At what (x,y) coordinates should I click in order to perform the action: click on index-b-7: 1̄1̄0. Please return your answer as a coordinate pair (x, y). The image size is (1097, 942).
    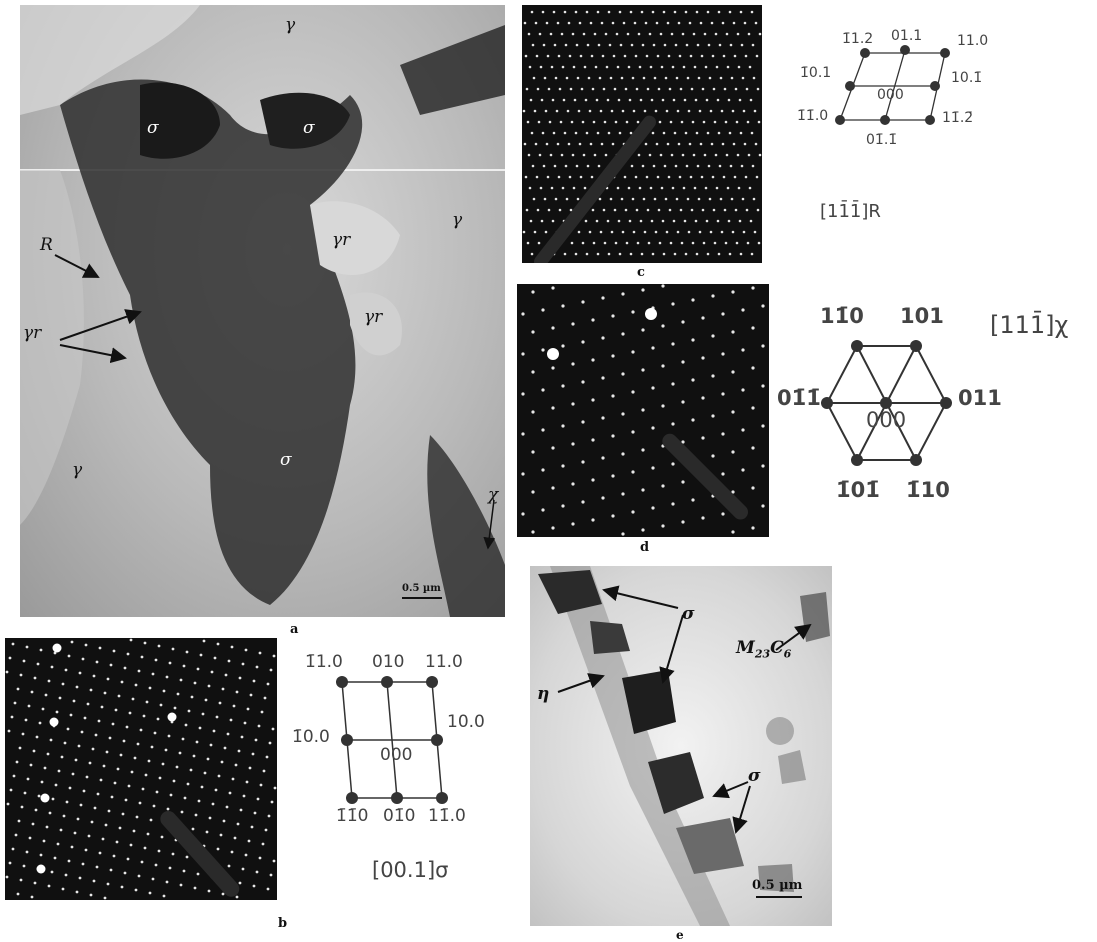
    Looking at the image, I should click on (352, 816).